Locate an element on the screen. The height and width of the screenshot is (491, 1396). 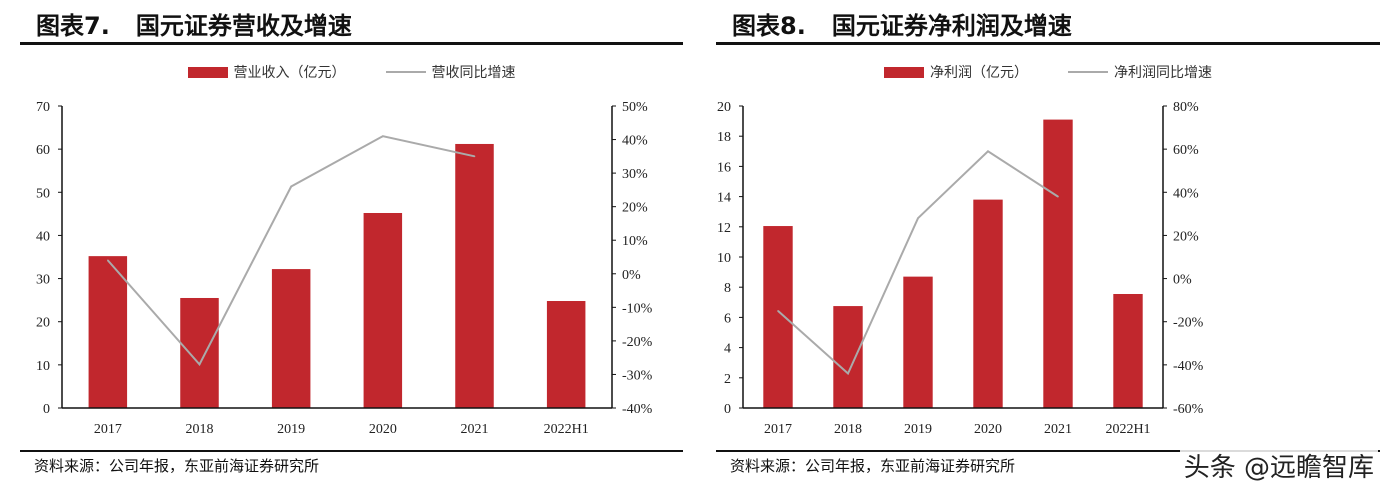
right-tick-label: -60% is located at coordinates (1188, 409).